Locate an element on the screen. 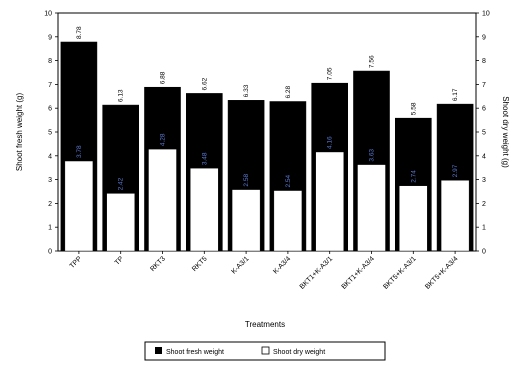 This screenshot has width=519, height=372. data-label-fresh: 6.17 is located at coordinates (455, 94).